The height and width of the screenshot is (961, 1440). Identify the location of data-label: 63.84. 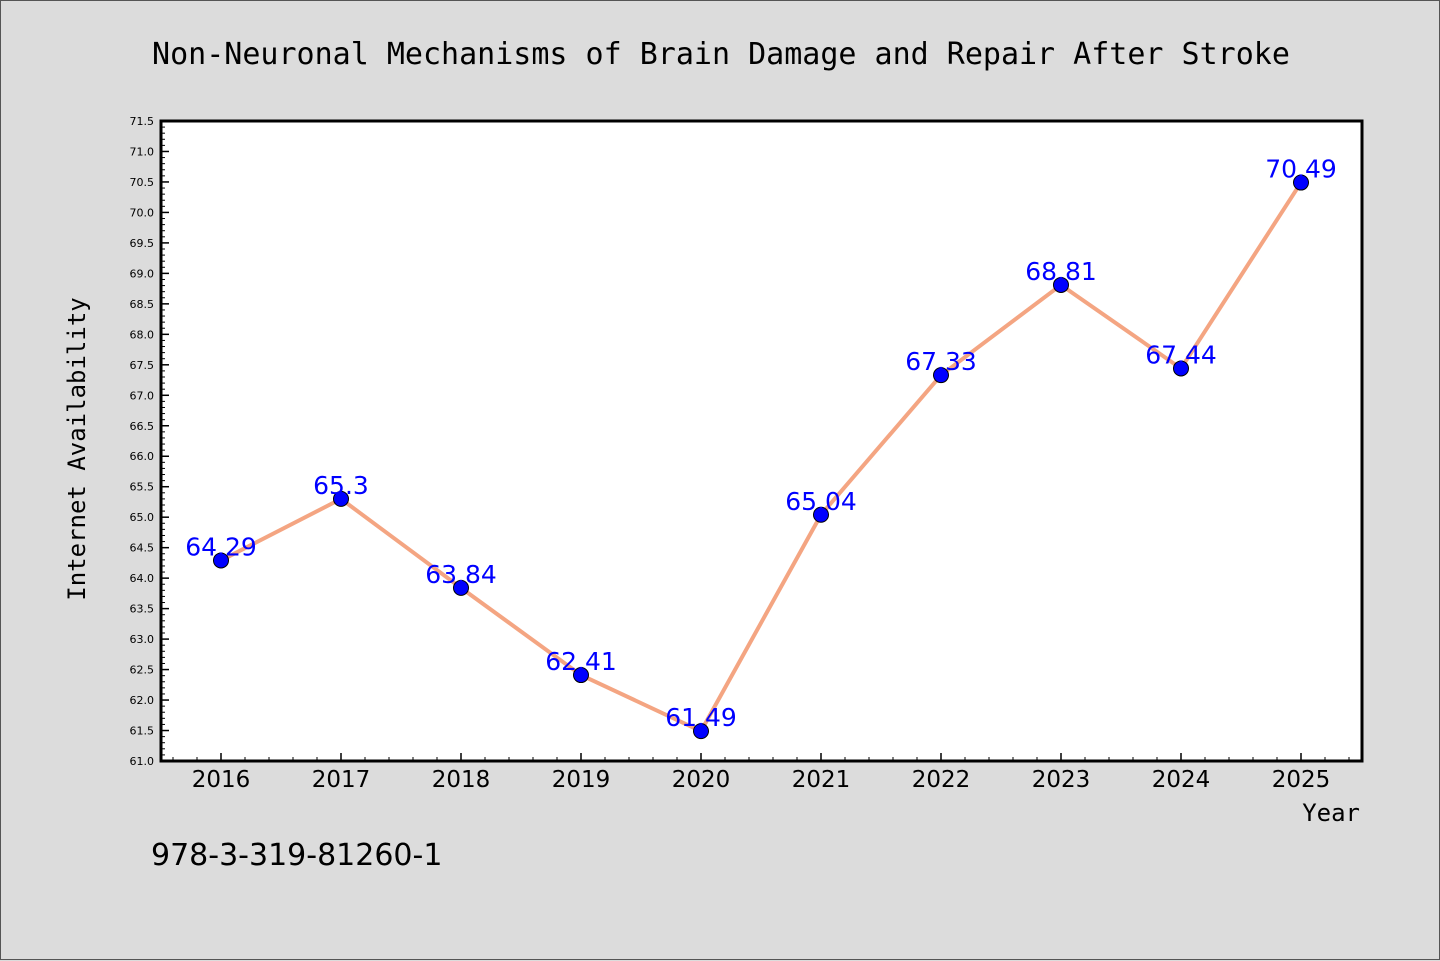
(461, 574).